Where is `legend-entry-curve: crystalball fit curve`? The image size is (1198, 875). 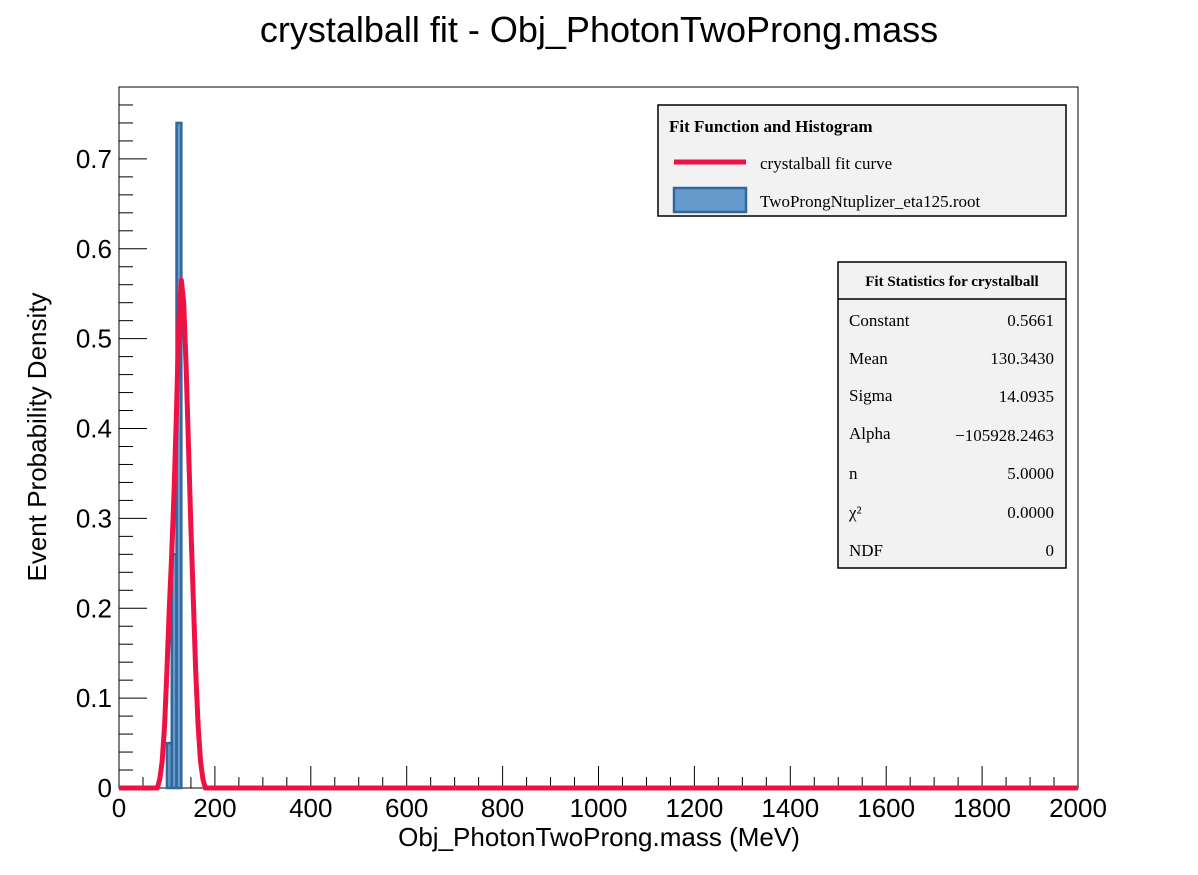
legend-entry-curve: crystalball fit curve is located at coordinates (826, 163).